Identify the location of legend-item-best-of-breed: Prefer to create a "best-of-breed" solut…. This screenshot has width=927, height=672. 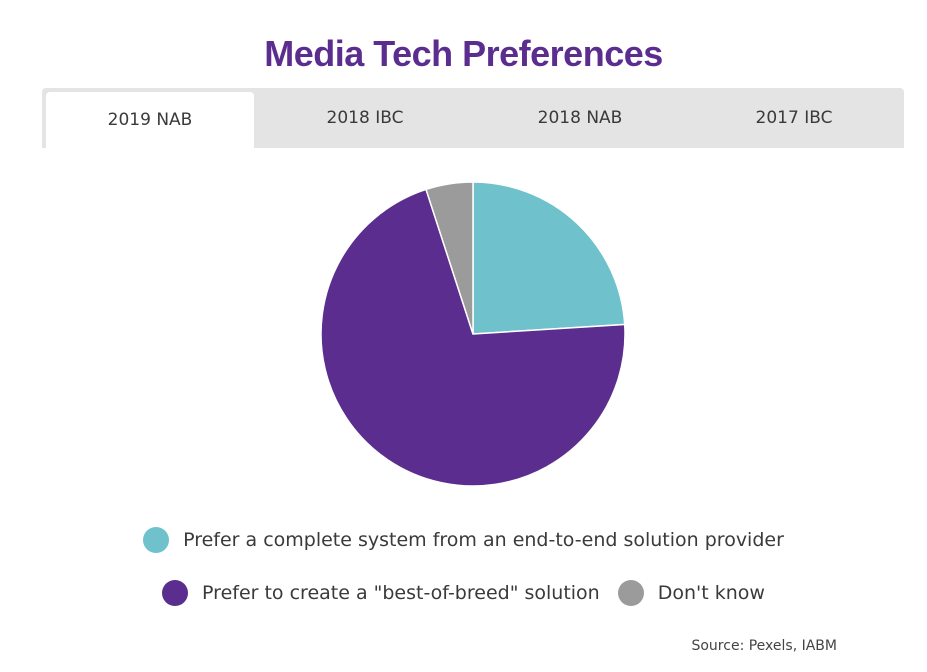
(381, 593).